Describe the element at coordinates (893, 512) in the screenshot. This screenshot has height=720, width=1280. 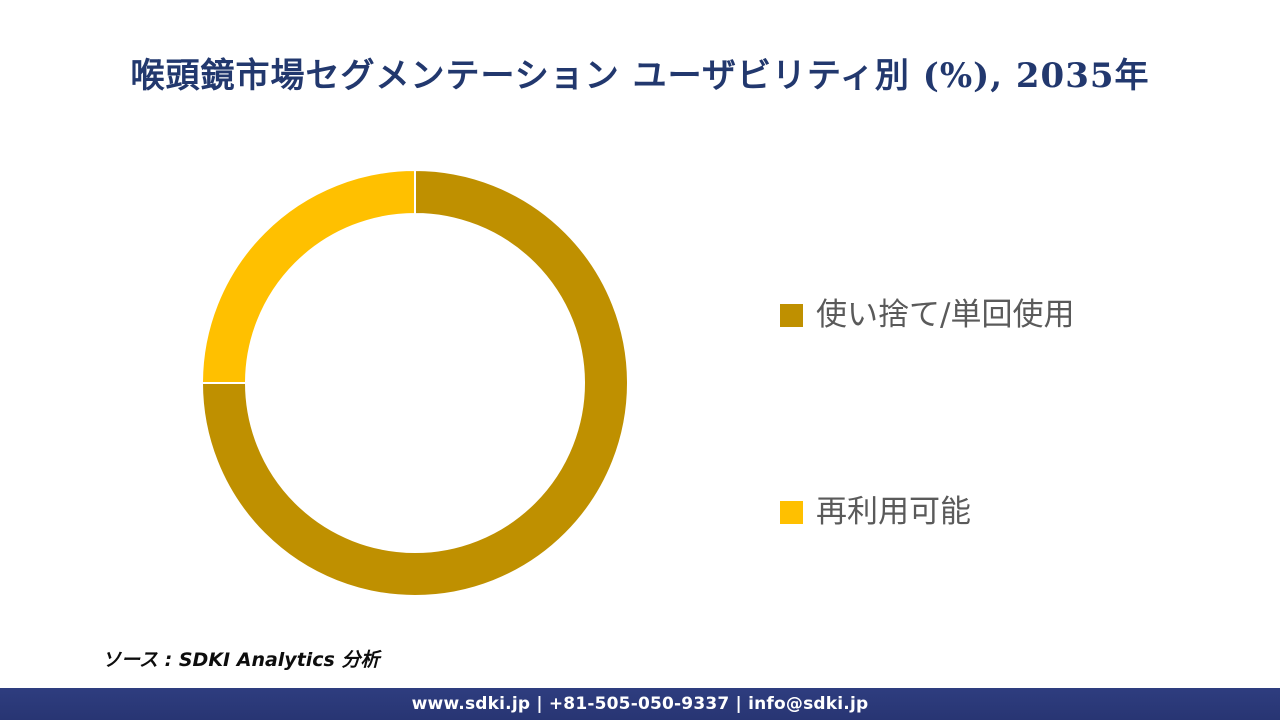
I see `legend-label-reusable: 再利用可能` at that location.